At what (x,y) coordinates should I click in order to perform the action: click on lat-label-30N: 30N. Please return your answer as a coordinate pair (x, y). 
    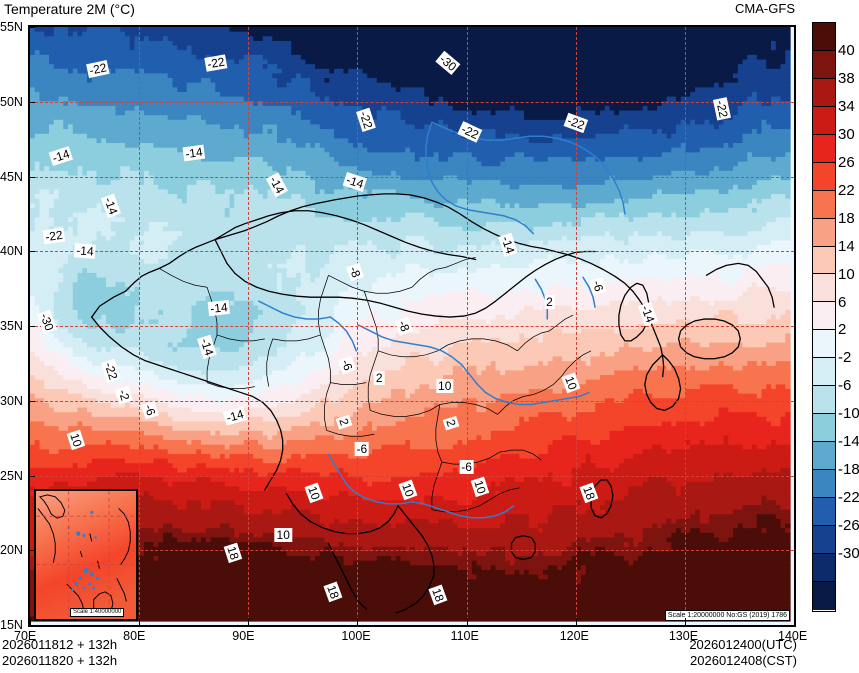
    Looking at the image, I should click on (11, 400).